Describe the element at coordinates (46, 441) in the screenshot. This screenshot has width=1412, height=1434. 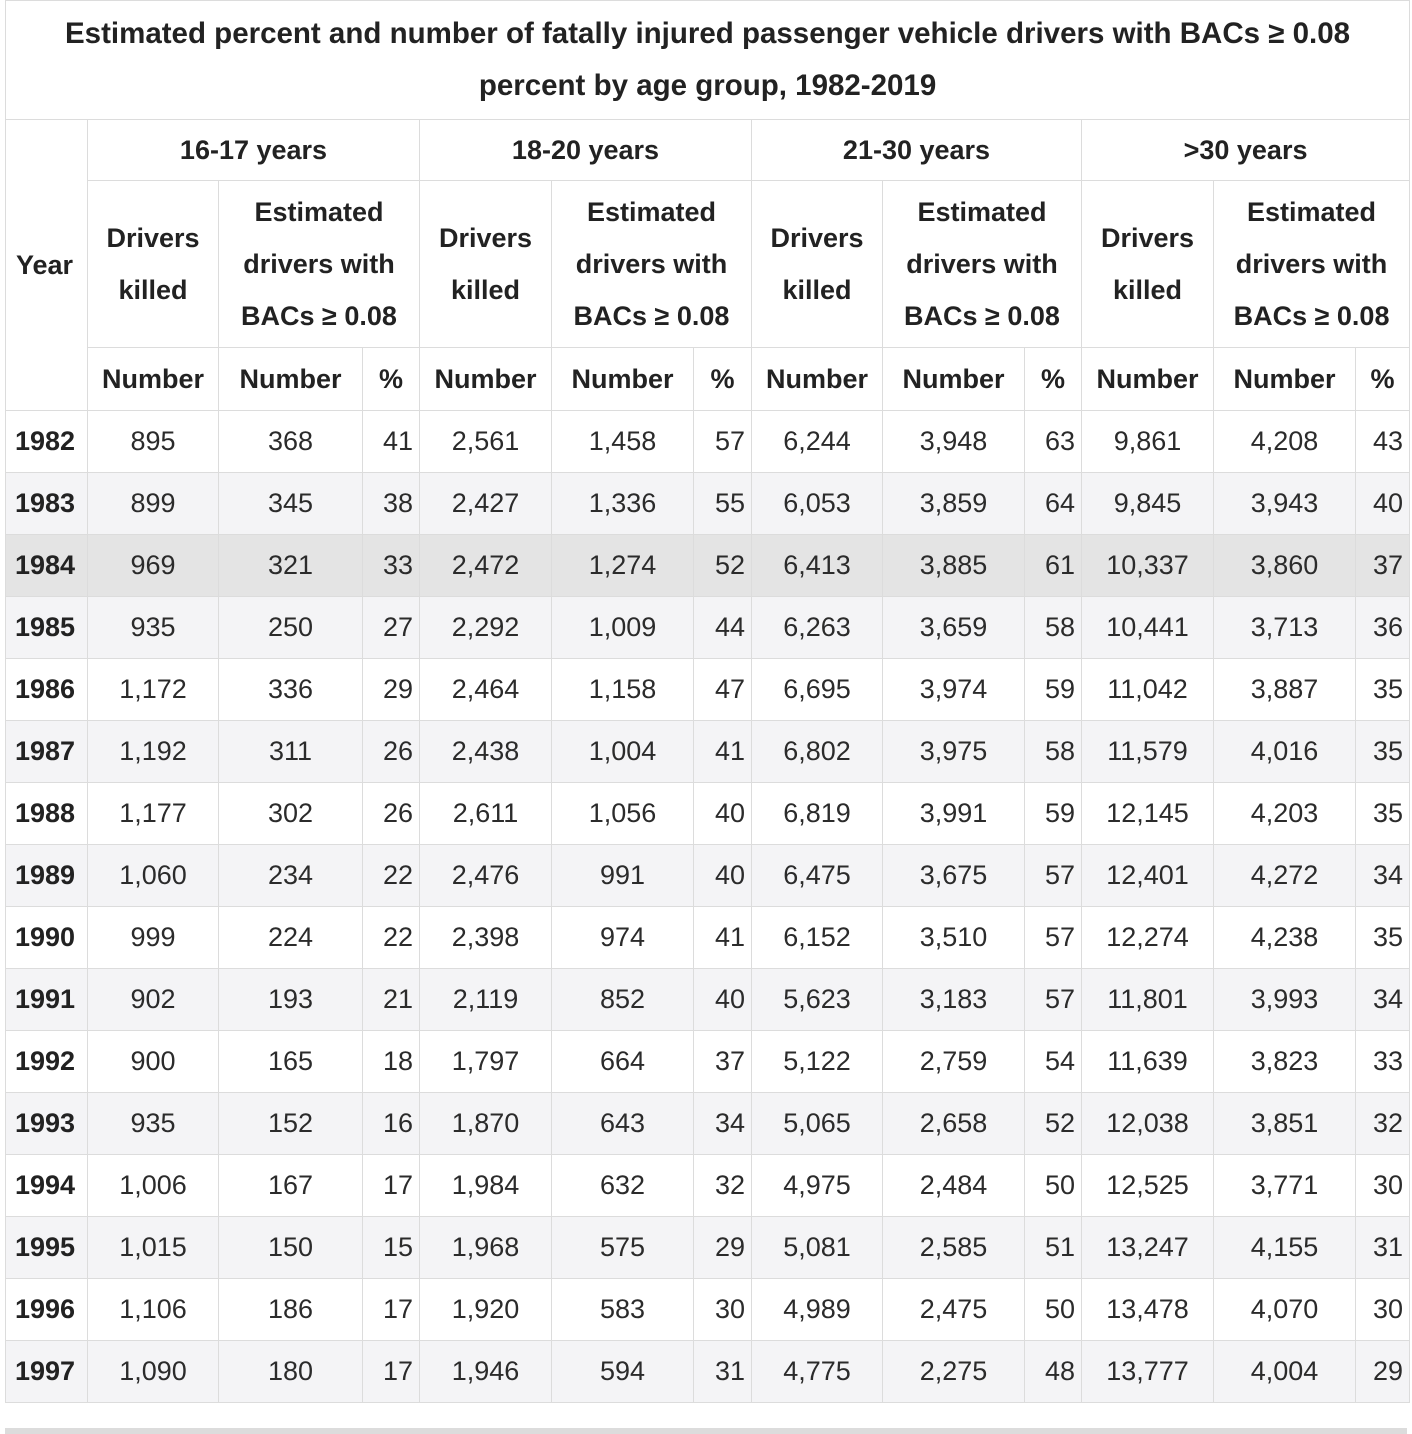
I see `year-cell: 1982` at that location.